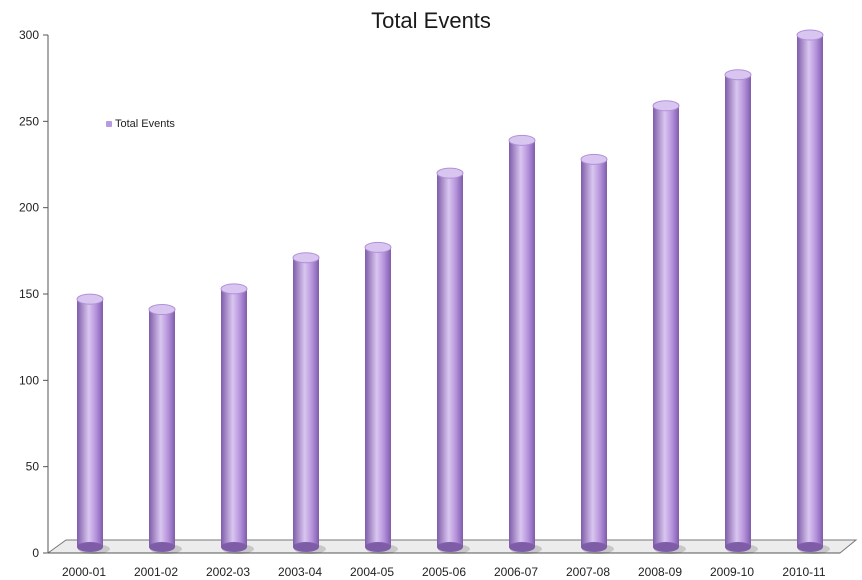  I want to click on x-tick-label: 2006-07, so click(516, 572).